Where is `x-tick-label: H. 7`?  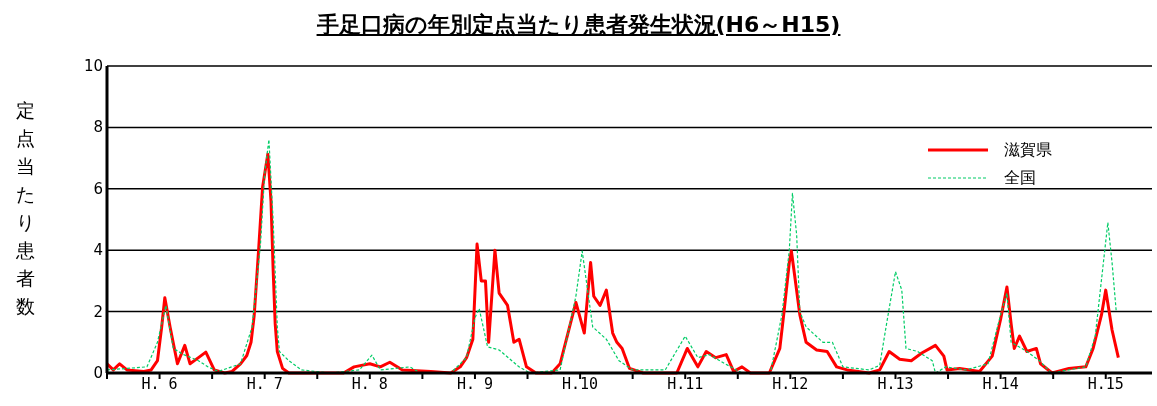 x-tick-label: H. 7 is located at coordinates (264, 384).